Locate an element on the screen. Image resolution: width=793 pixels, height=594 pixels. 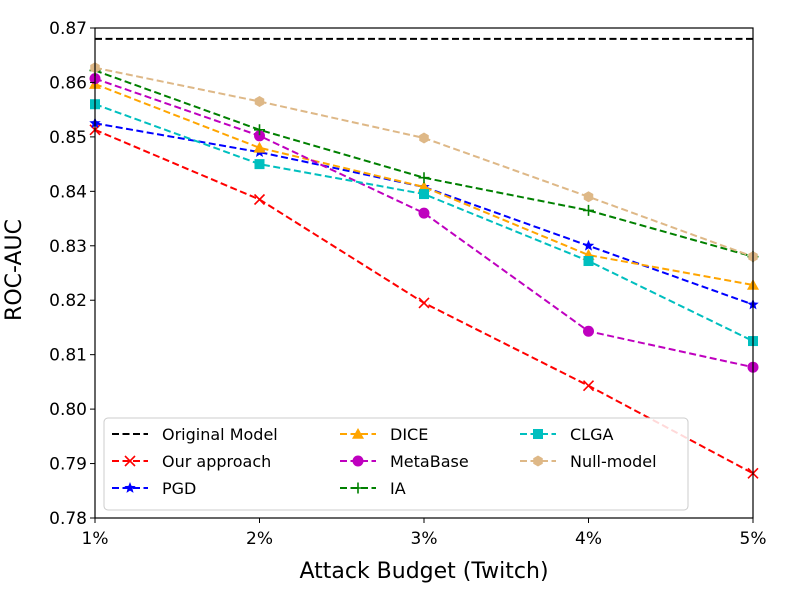
x-tick-label: 3% is located at coordinates (424, 539).